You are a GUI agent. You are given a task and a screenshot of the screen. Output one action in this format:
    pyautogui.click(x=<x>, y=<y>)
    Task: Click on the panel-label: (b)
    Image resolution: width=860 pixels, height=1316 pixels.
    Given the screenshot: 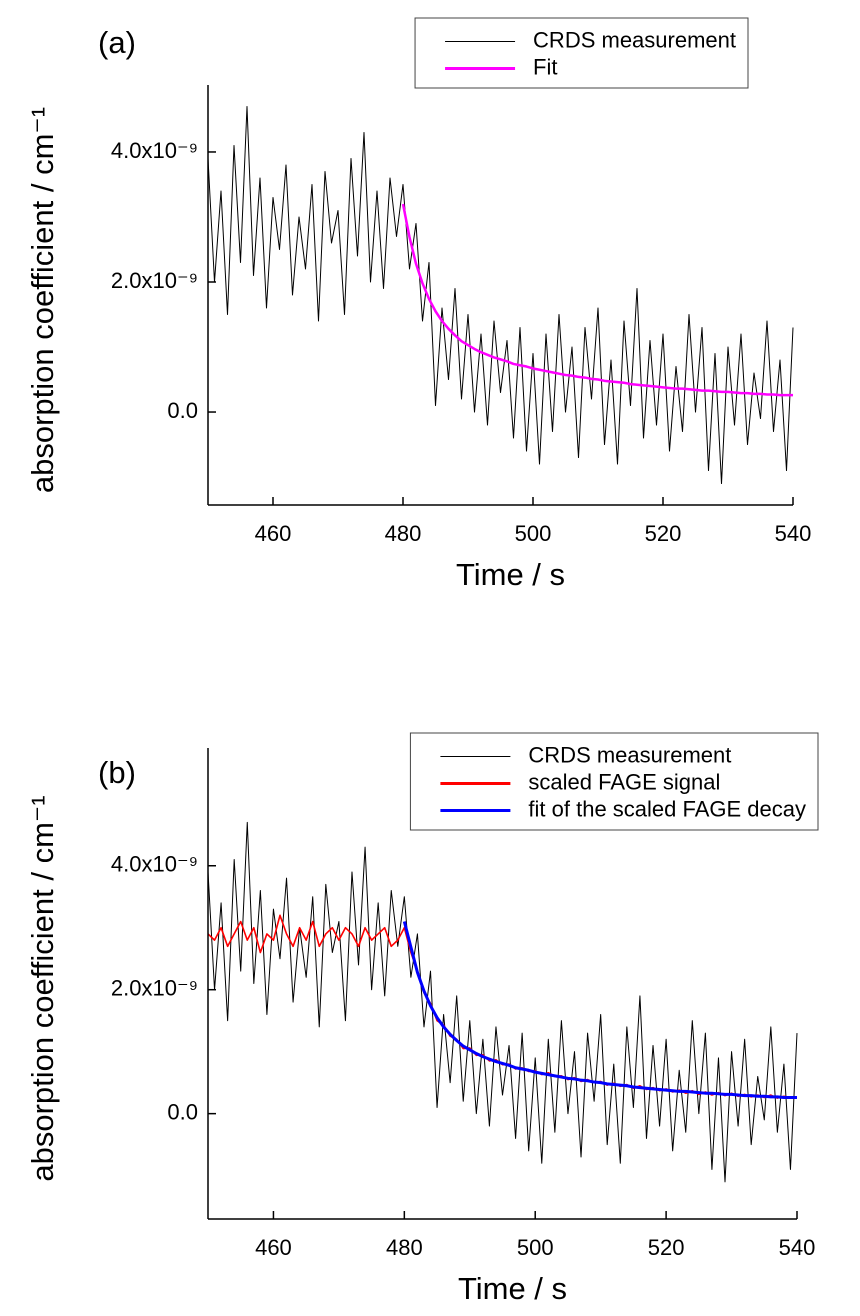 What is the action you would take?
    pyautogui.click(x=117, y=772)
    